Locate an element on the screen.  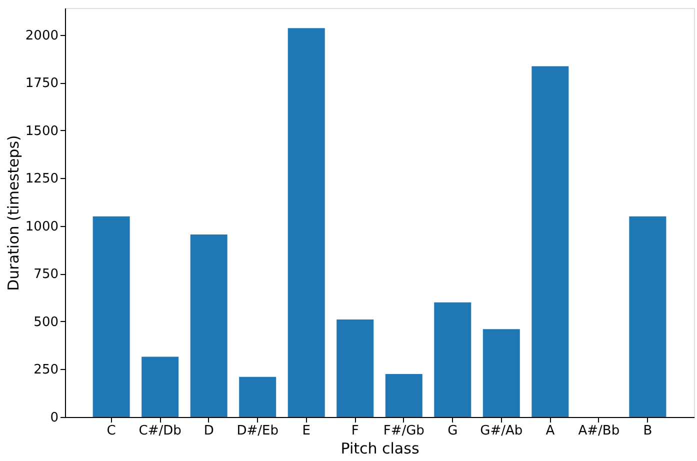
x-axis-title: Pitch class is located at coordinates (380, 449).